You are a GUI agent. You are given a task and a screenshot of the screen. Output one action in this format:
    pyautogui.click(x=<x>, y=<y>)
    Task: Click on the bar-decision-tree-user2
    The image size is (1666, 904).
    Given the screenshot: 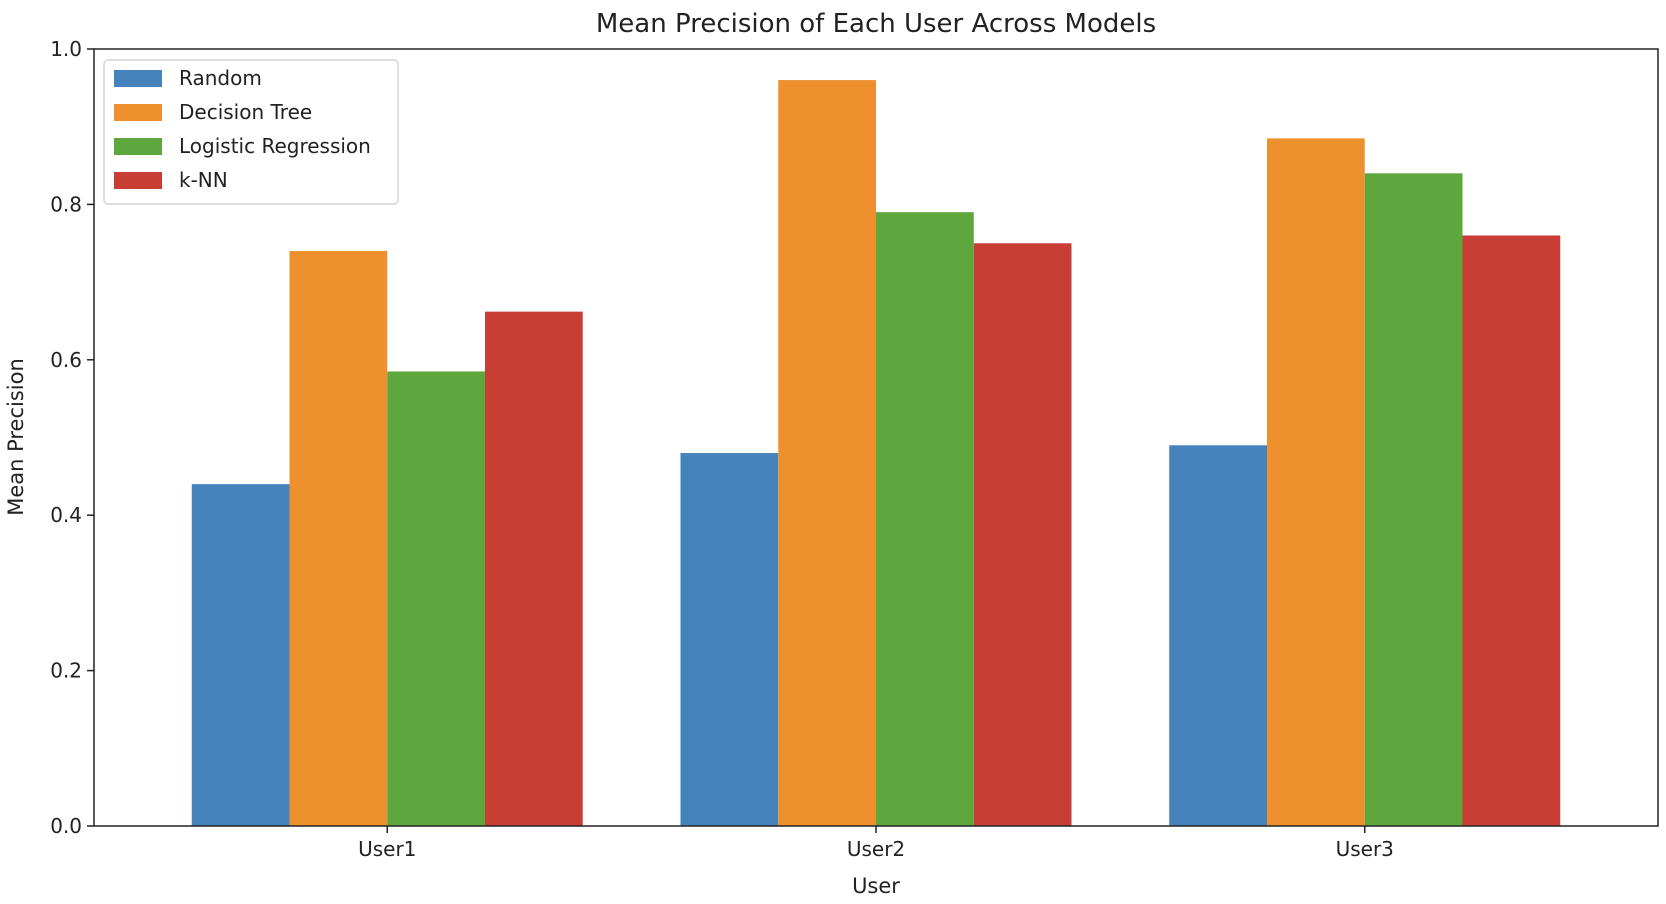 What is the action you would take?
    pyautogui.click(x=827, y=453)
    